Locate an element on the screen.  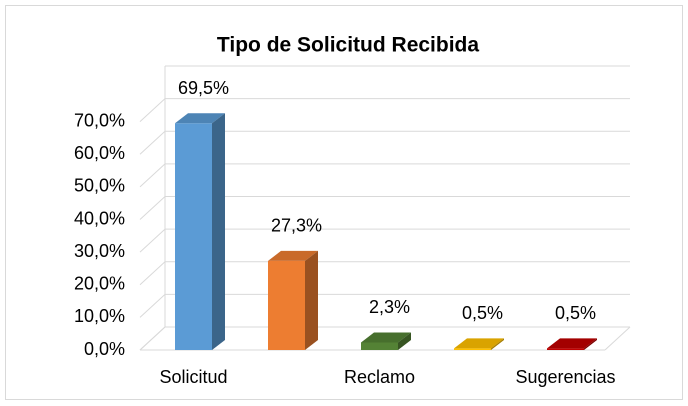
y-tick-label: 10,0% is located at coordinates (99, 316).